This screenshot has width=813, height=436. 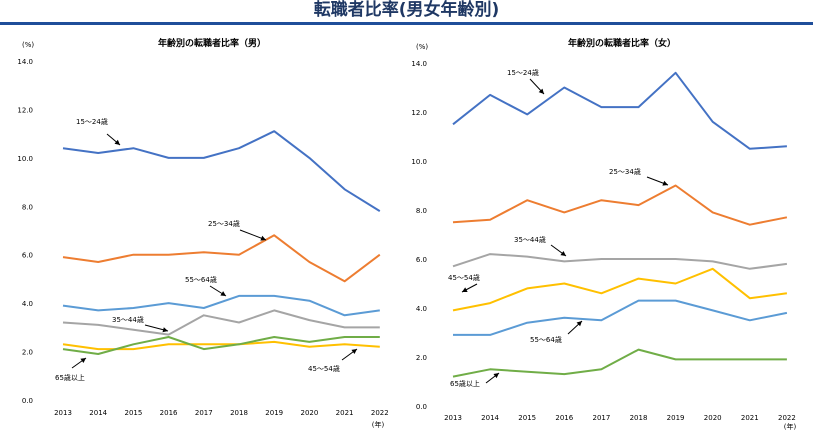 What do you see at coordinates (622, 43) in the screenshot?
I see `chart-title: 年齢別の転職者比率（女）` at bounding box center [622, 43].